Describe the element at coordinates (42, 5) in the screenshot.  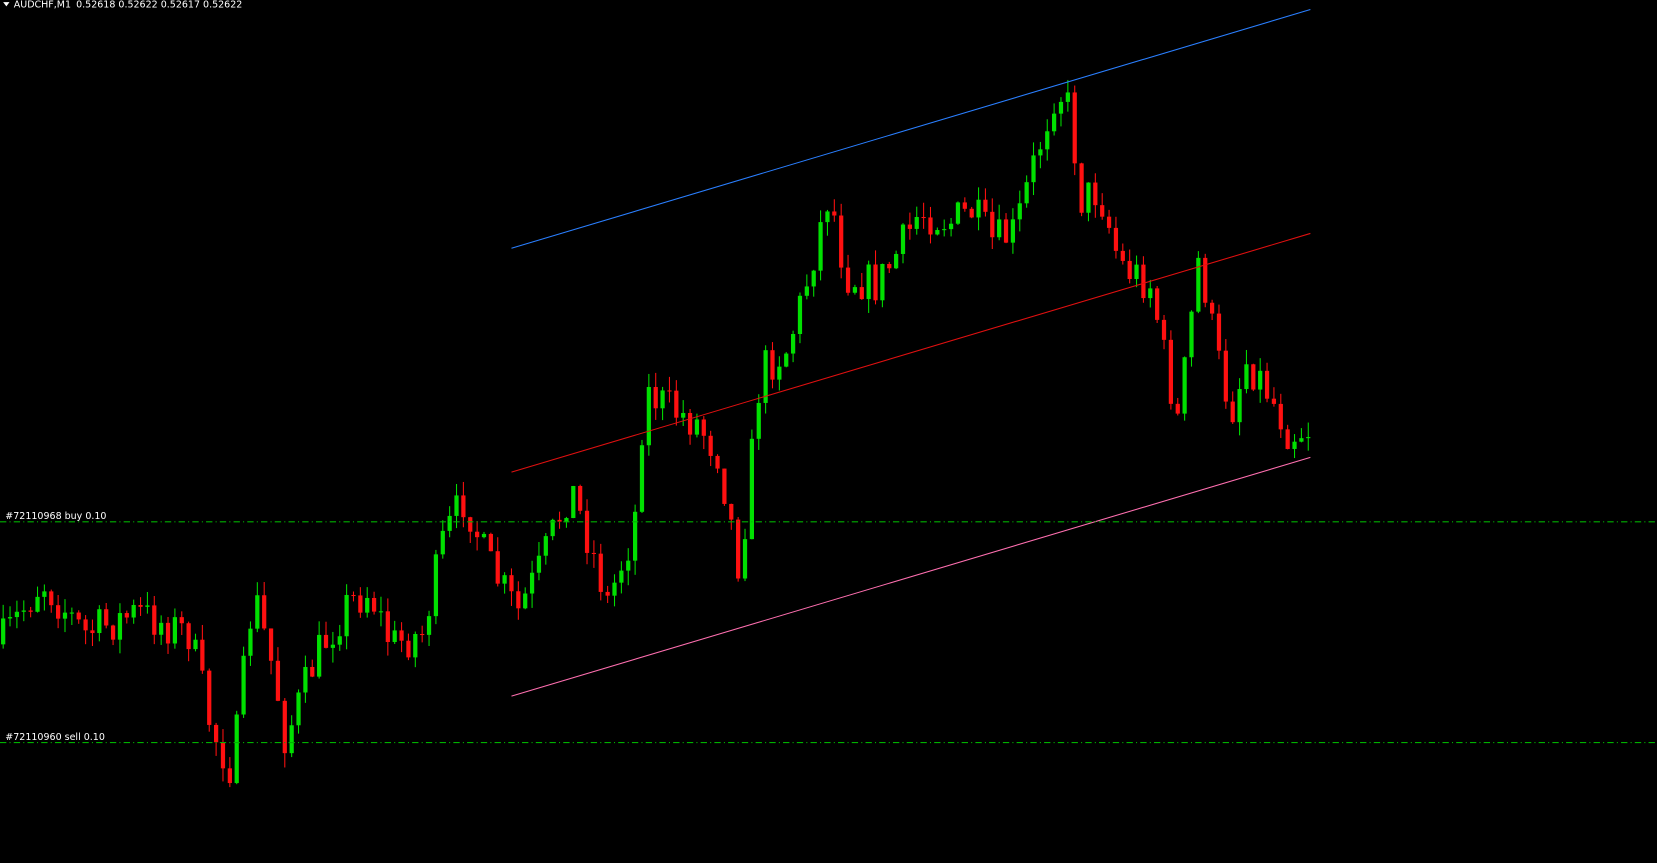
I see `symbol: AUDCHF,M1` at that location.